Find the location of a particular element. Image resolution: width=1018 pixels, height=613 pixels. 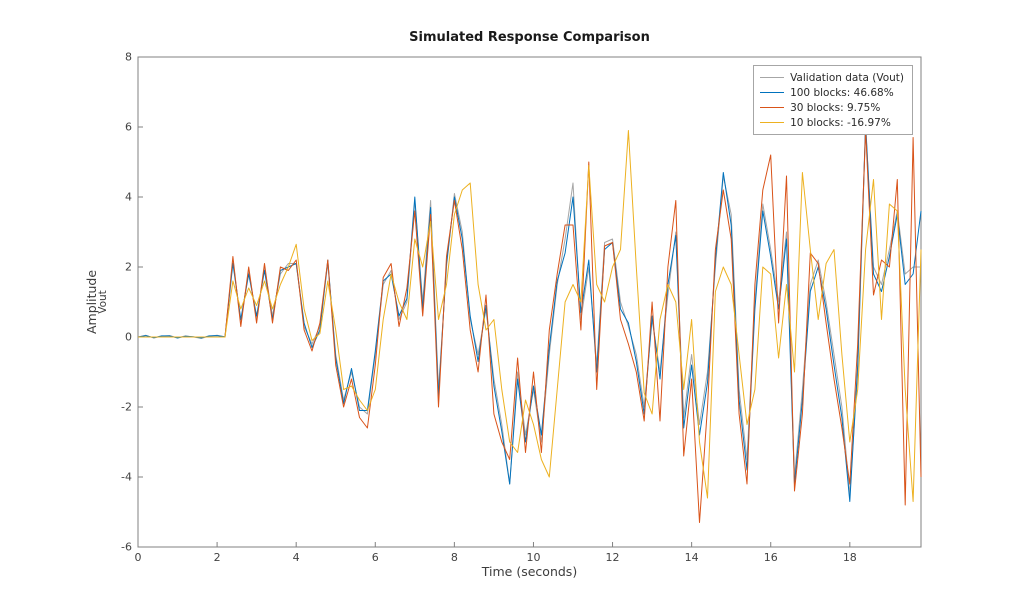

y-axis-label: Amplitude Vout is located at coordinates (96, 302).